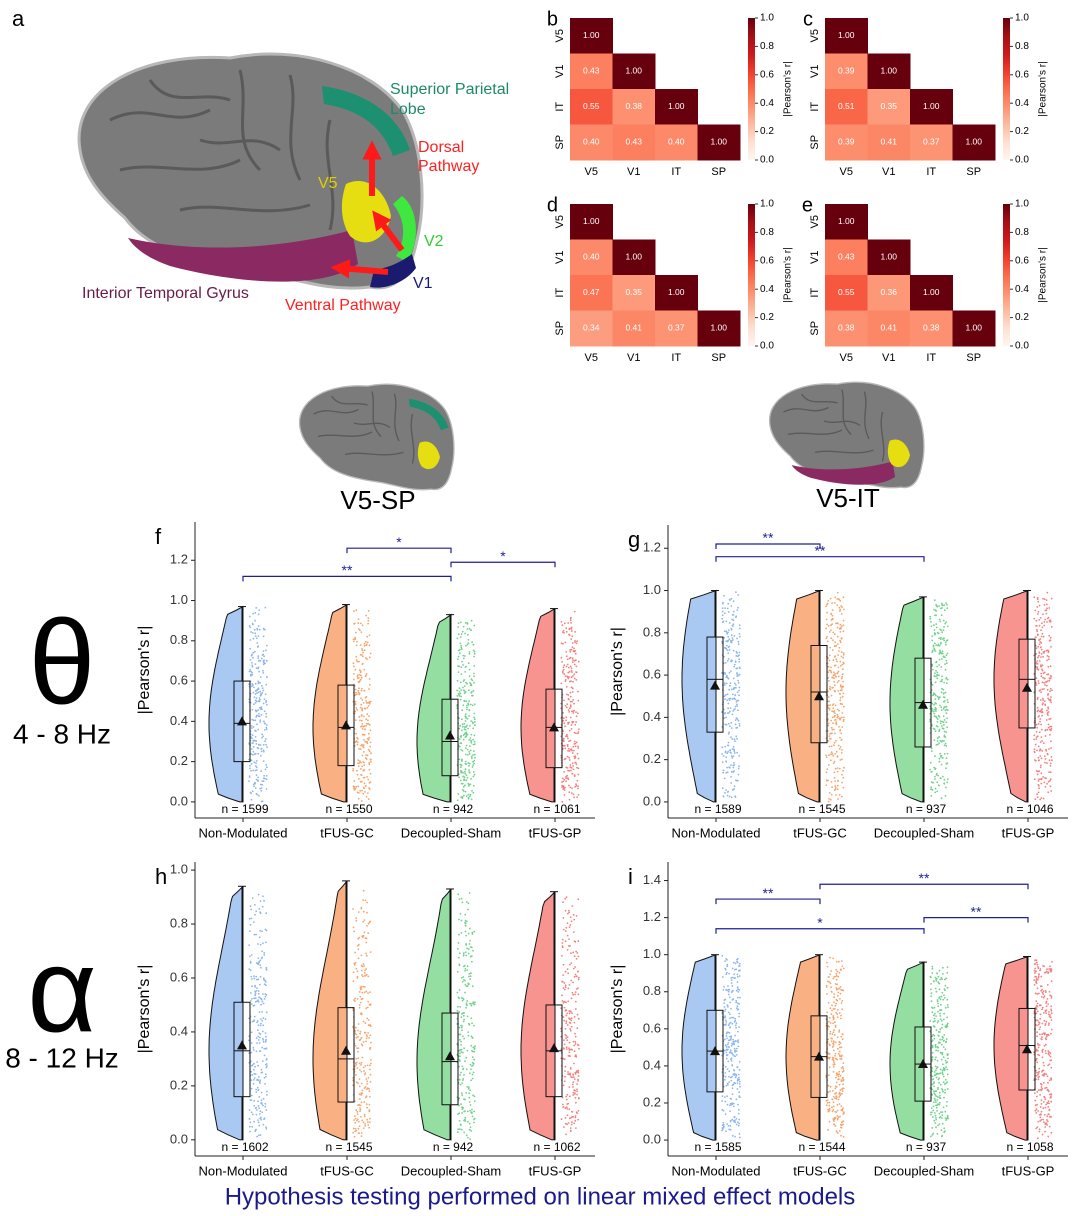  What do you see at coordinates (652, 990) in the screenshot?
I see `y-tick-label: 0.8` at bounding box center [652, 990].